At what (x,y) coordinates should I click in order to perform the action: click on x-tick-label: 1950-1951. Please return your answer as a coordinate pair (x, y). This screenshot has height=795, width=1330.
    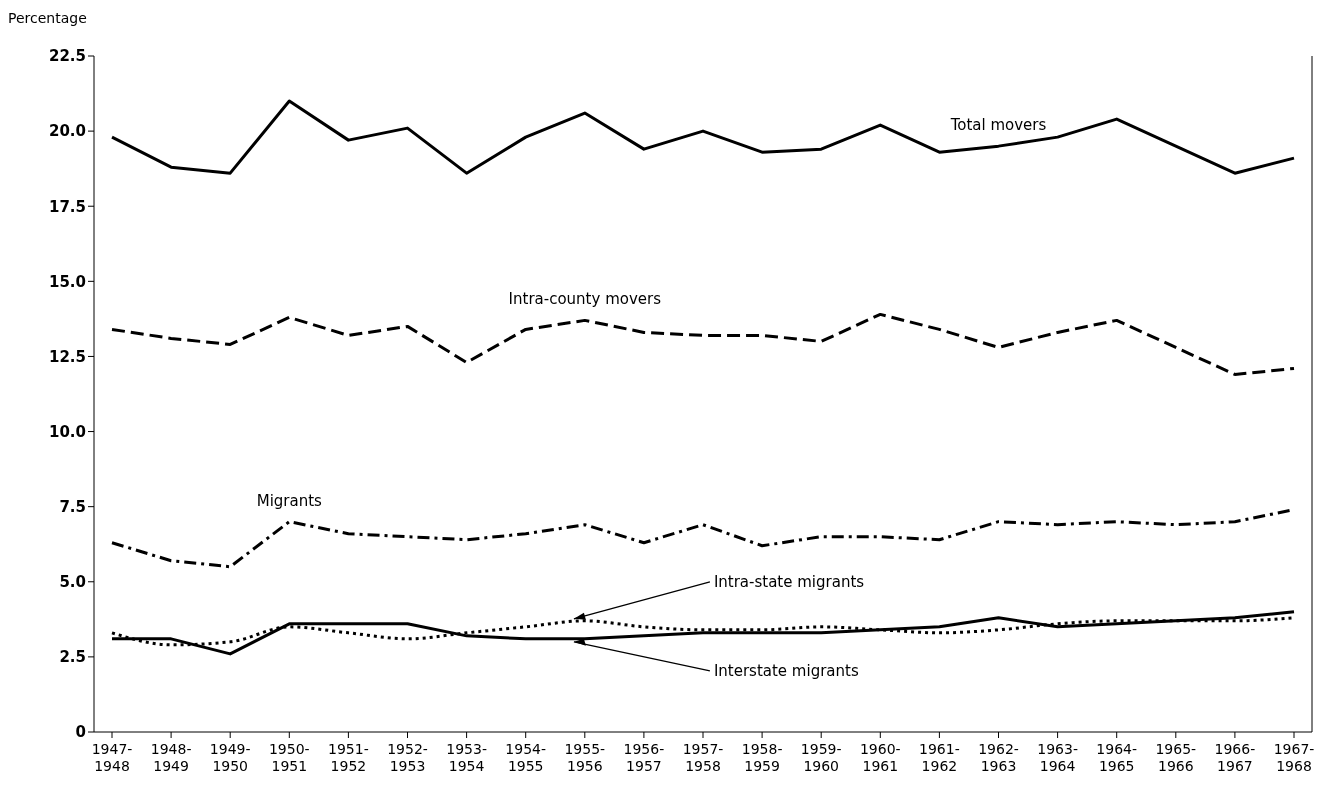
    Looking at the image, I should click on (289, 757).